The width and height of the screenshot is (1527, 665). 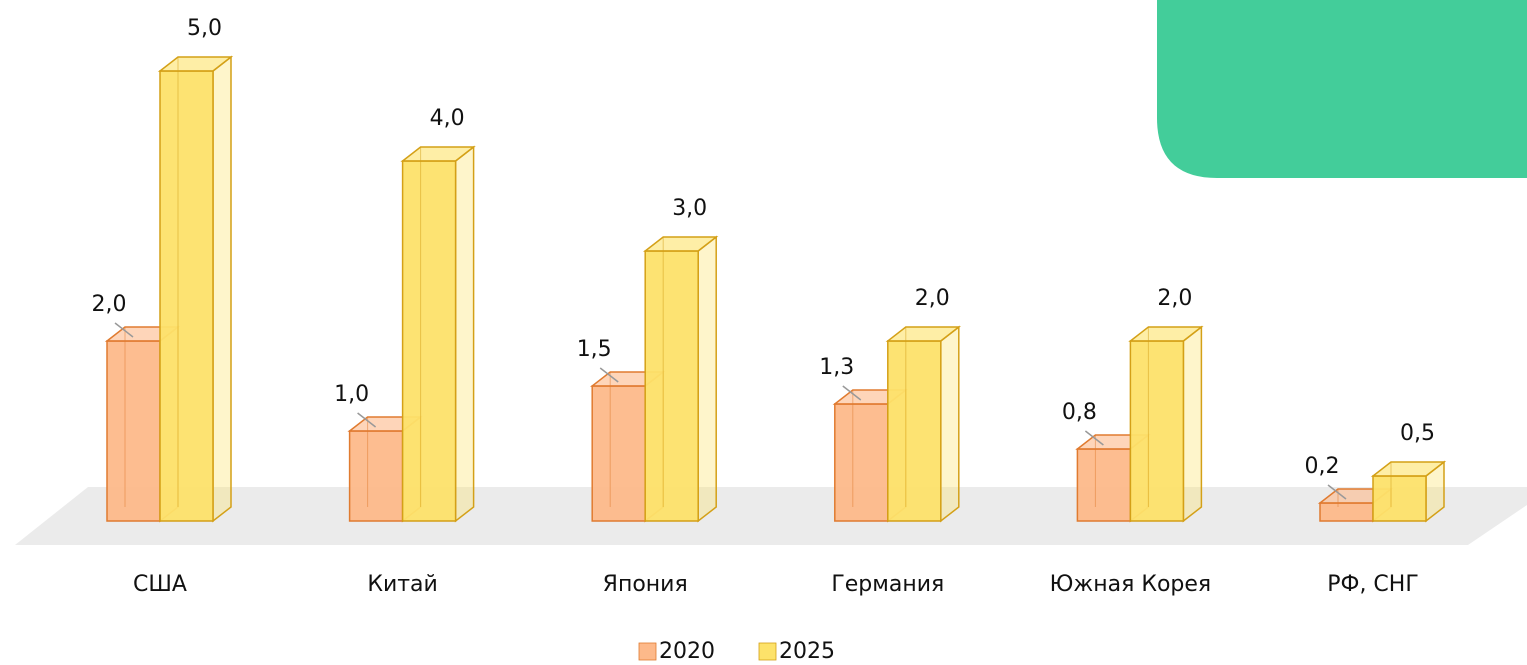 What do you see at coordinates (807, 651) in the screenshot?
I see `legend-label: 2025` at bounding box center [807, 651].